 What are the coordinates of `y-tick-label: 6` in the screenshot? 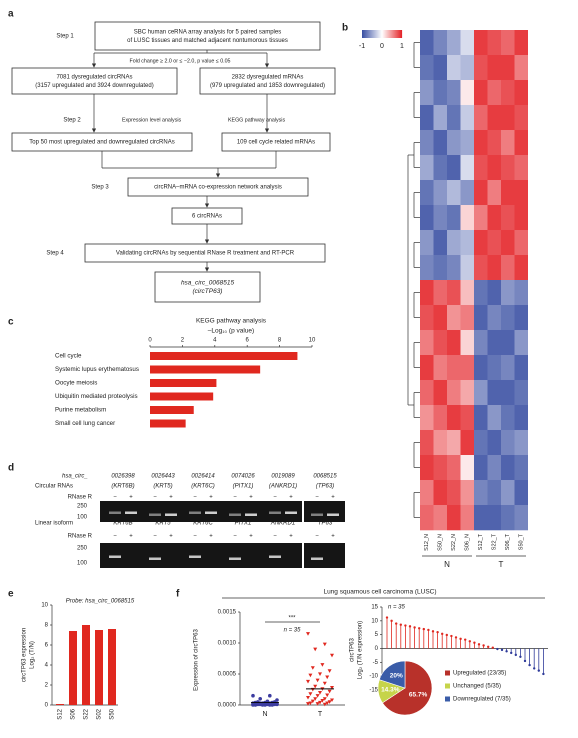 It's located at (47, 646).